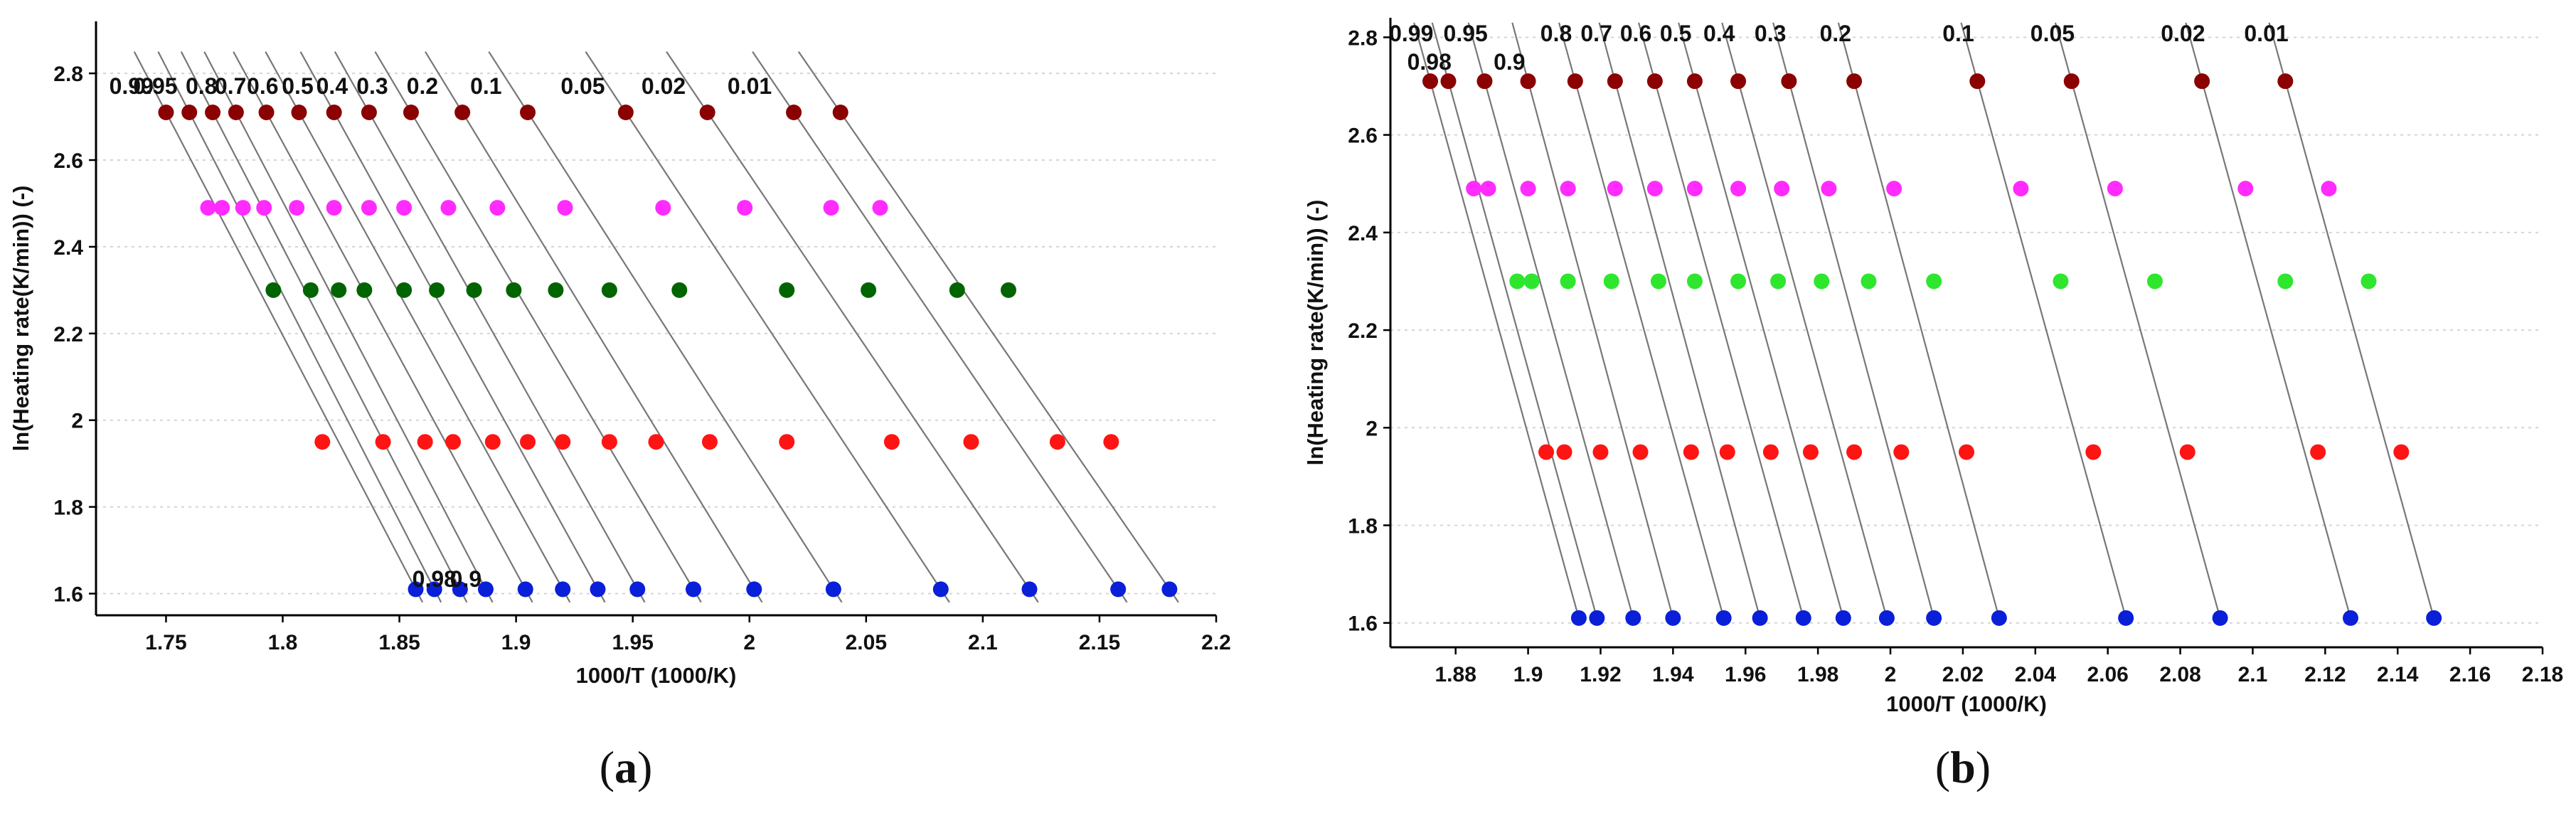 The width and height of the screenshot is (2576, 823). What do you see at coordinates (77, 421) in the screenshot?
I see `y-tick-label: 2` at bounding box center [77, 421].